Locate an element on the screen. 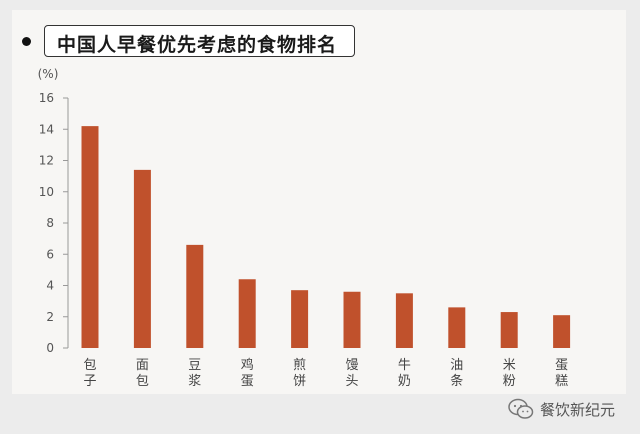  y-tick-label: 0 is located at coordinates (50, 348).